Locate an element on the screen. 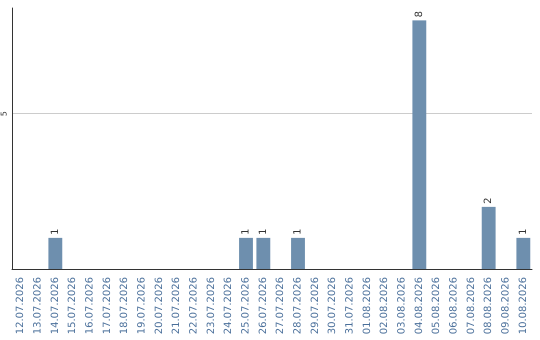 This screenshot has height=340, width=540. x-tick-label: 04.08.2026 is located at coordinates (419, 305).